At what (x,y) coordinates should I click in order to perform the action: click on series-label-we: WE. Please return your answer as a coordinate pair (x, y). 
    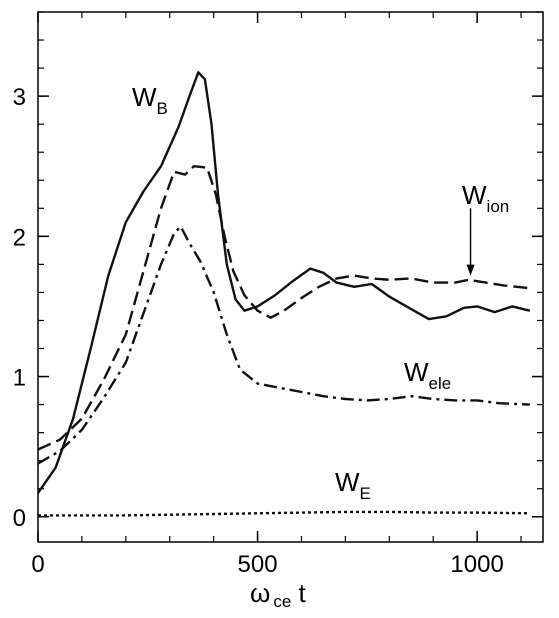
    Looking at the image, I should click on (353, 485).